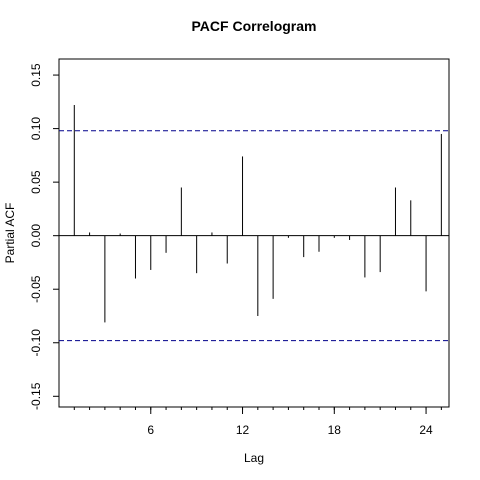 This screenshot has height=480, width=480. Describe the element at coordinates (36, 396) in the screenshot. I see `y-tick-label: -0.15` at that location.